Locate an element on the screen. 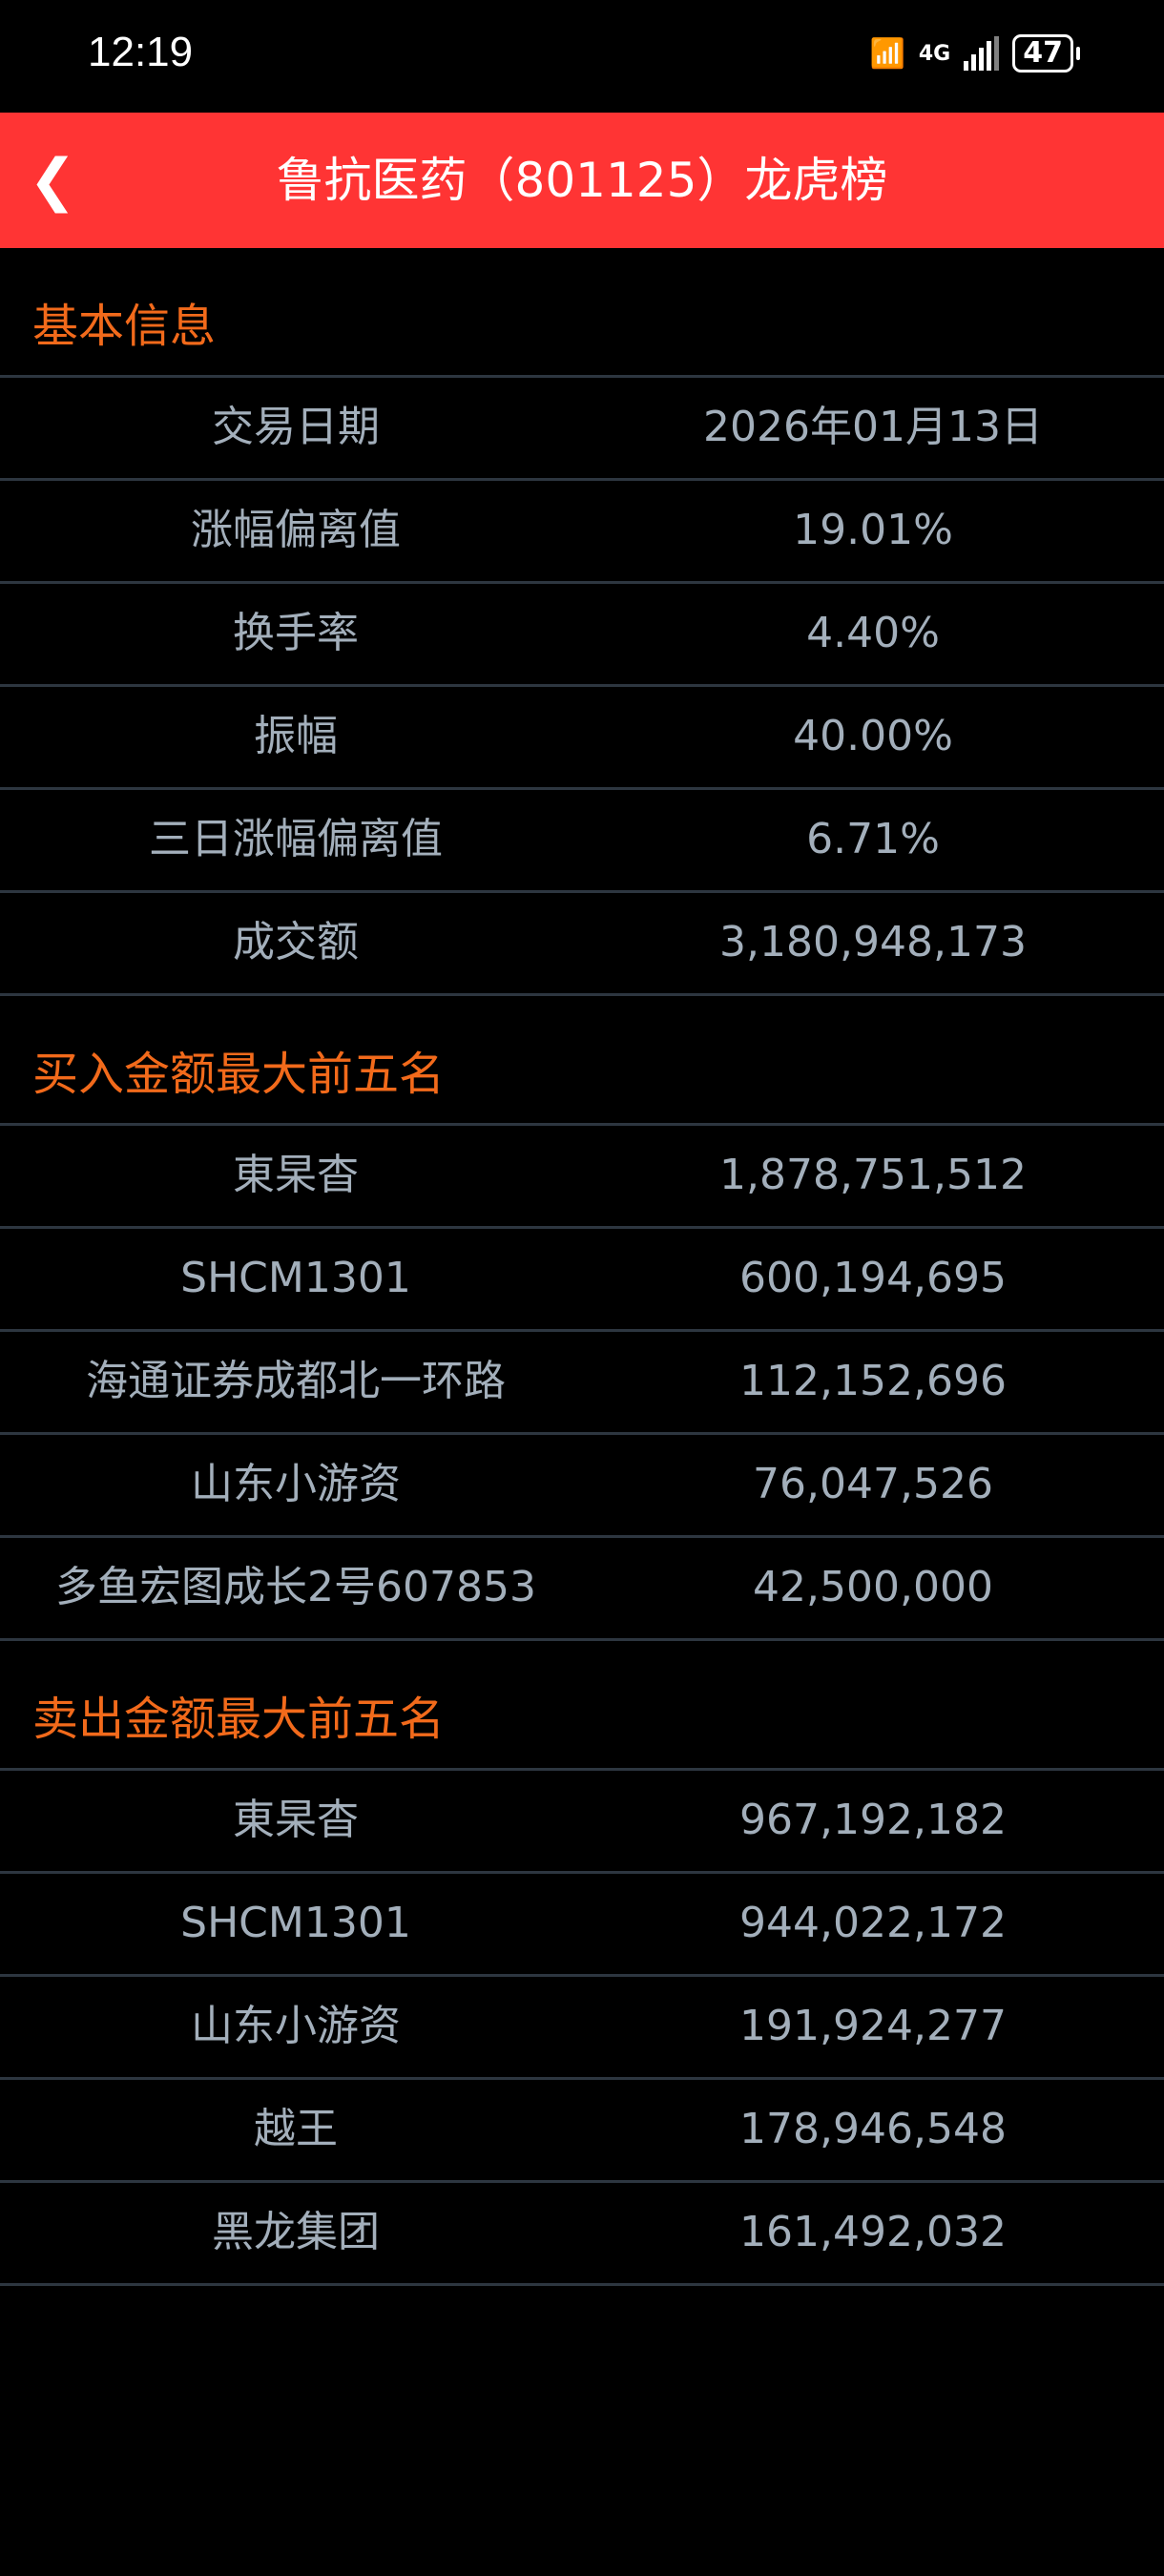  row-value: 1,878,751,512 is located at coordinates (873, 1175).